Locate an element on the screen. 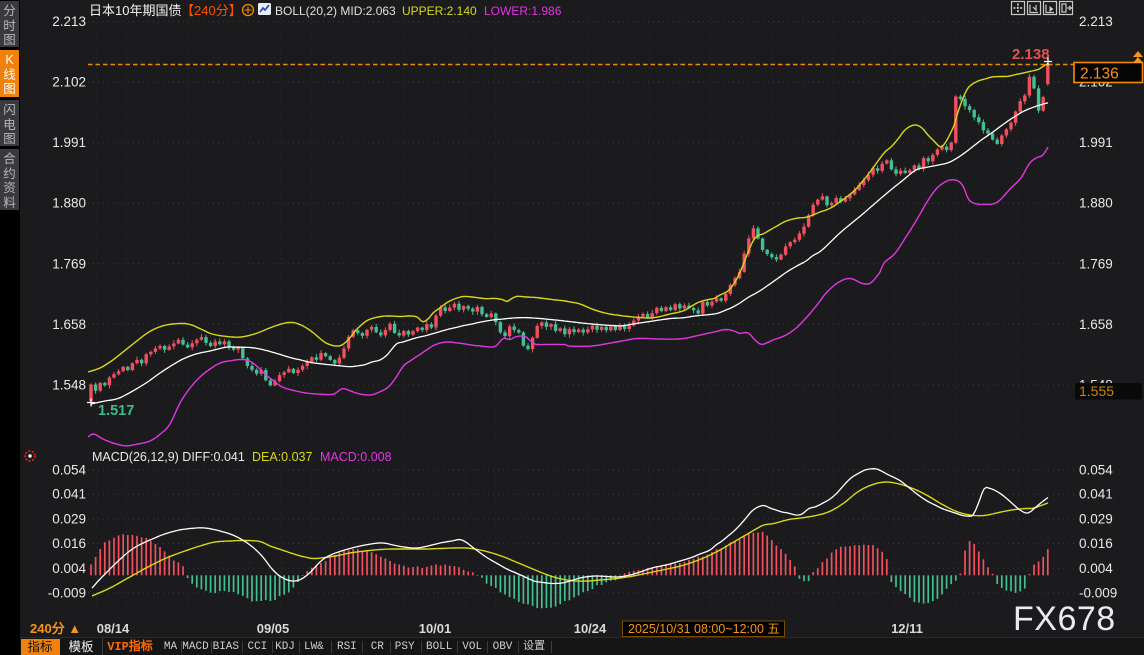 This screenshot has height=655, width=1144. svg-text: 2.102 is located at coordinates (69, 82).